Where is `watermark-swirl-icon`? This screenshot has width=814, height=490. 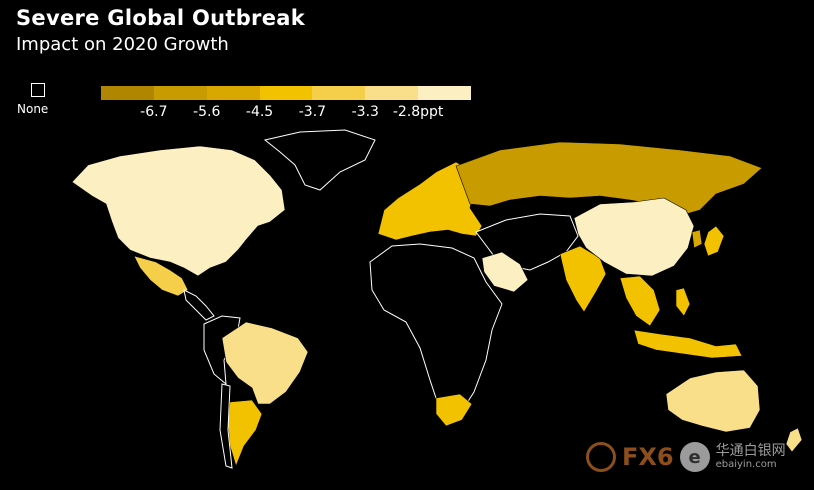 watermark-swirl-icon is located at coordinates (601, 457).